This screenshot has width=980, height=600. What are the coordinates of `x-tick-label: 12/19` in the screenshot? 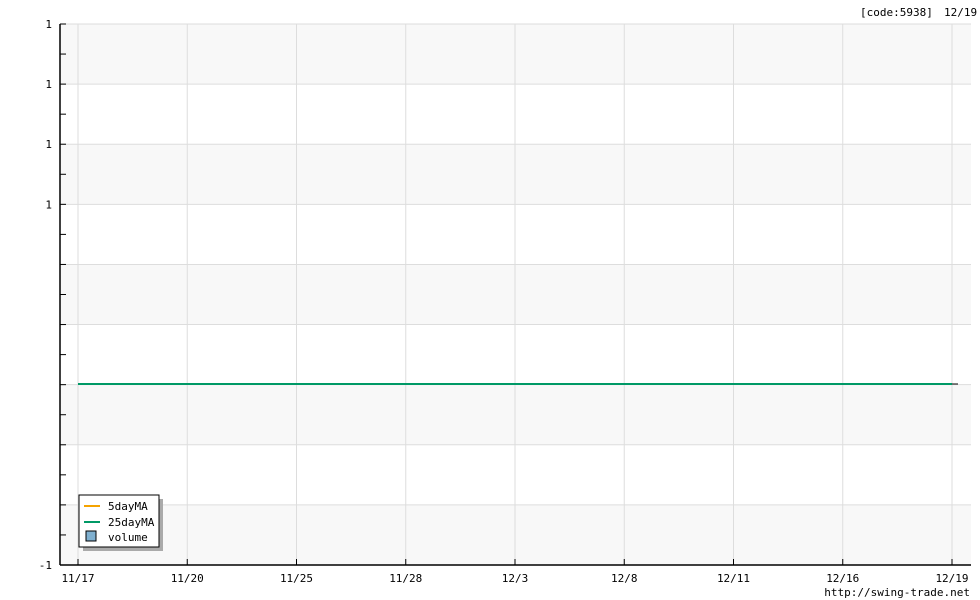 It's located at (951, 578).